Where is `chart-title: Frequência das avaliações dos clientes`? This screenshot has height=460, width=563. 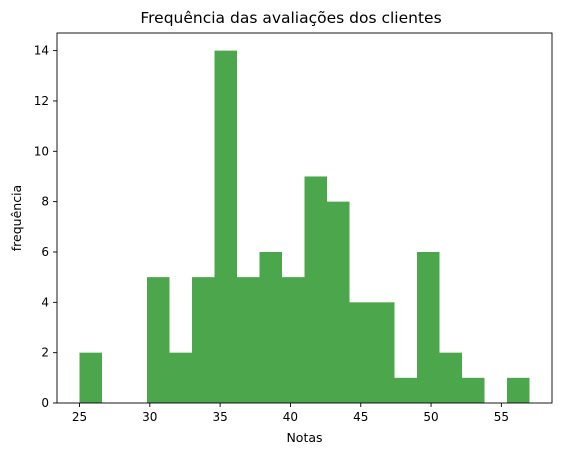 chart-title: Frequência das avaliações dos clientes is located at coordinates (290, 18).